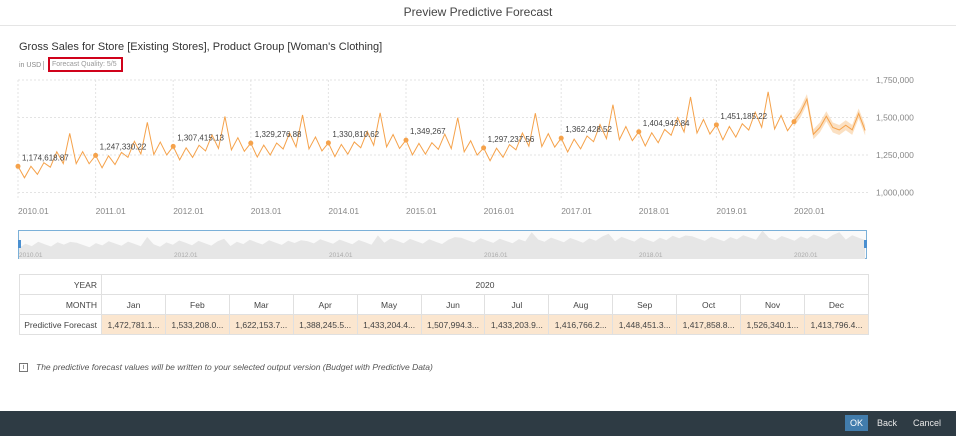 This screenshot has height=436, width=956. I want to click on header-separator, so click(43, 65).